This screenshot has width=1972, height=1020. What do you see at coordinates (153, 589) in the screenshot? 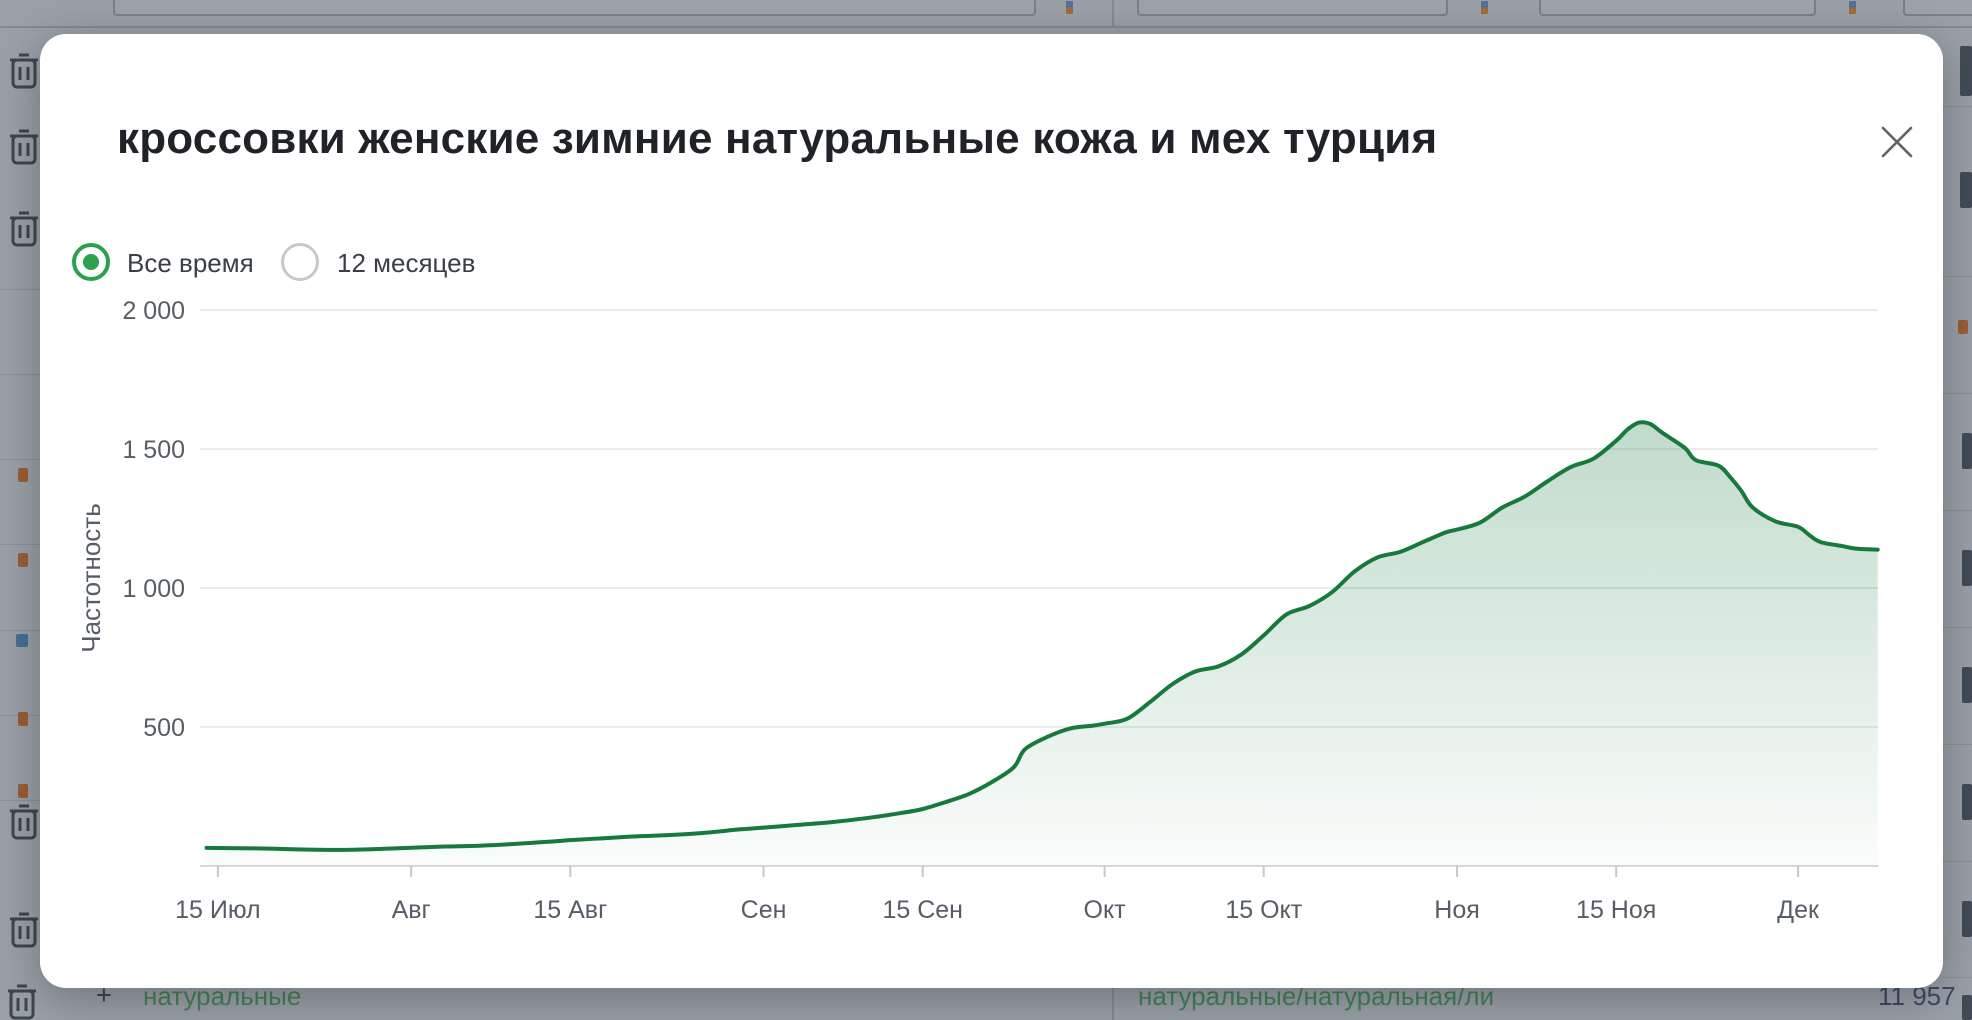
I see `y-tick-label: 1 000` at bounding box center [153, 589].